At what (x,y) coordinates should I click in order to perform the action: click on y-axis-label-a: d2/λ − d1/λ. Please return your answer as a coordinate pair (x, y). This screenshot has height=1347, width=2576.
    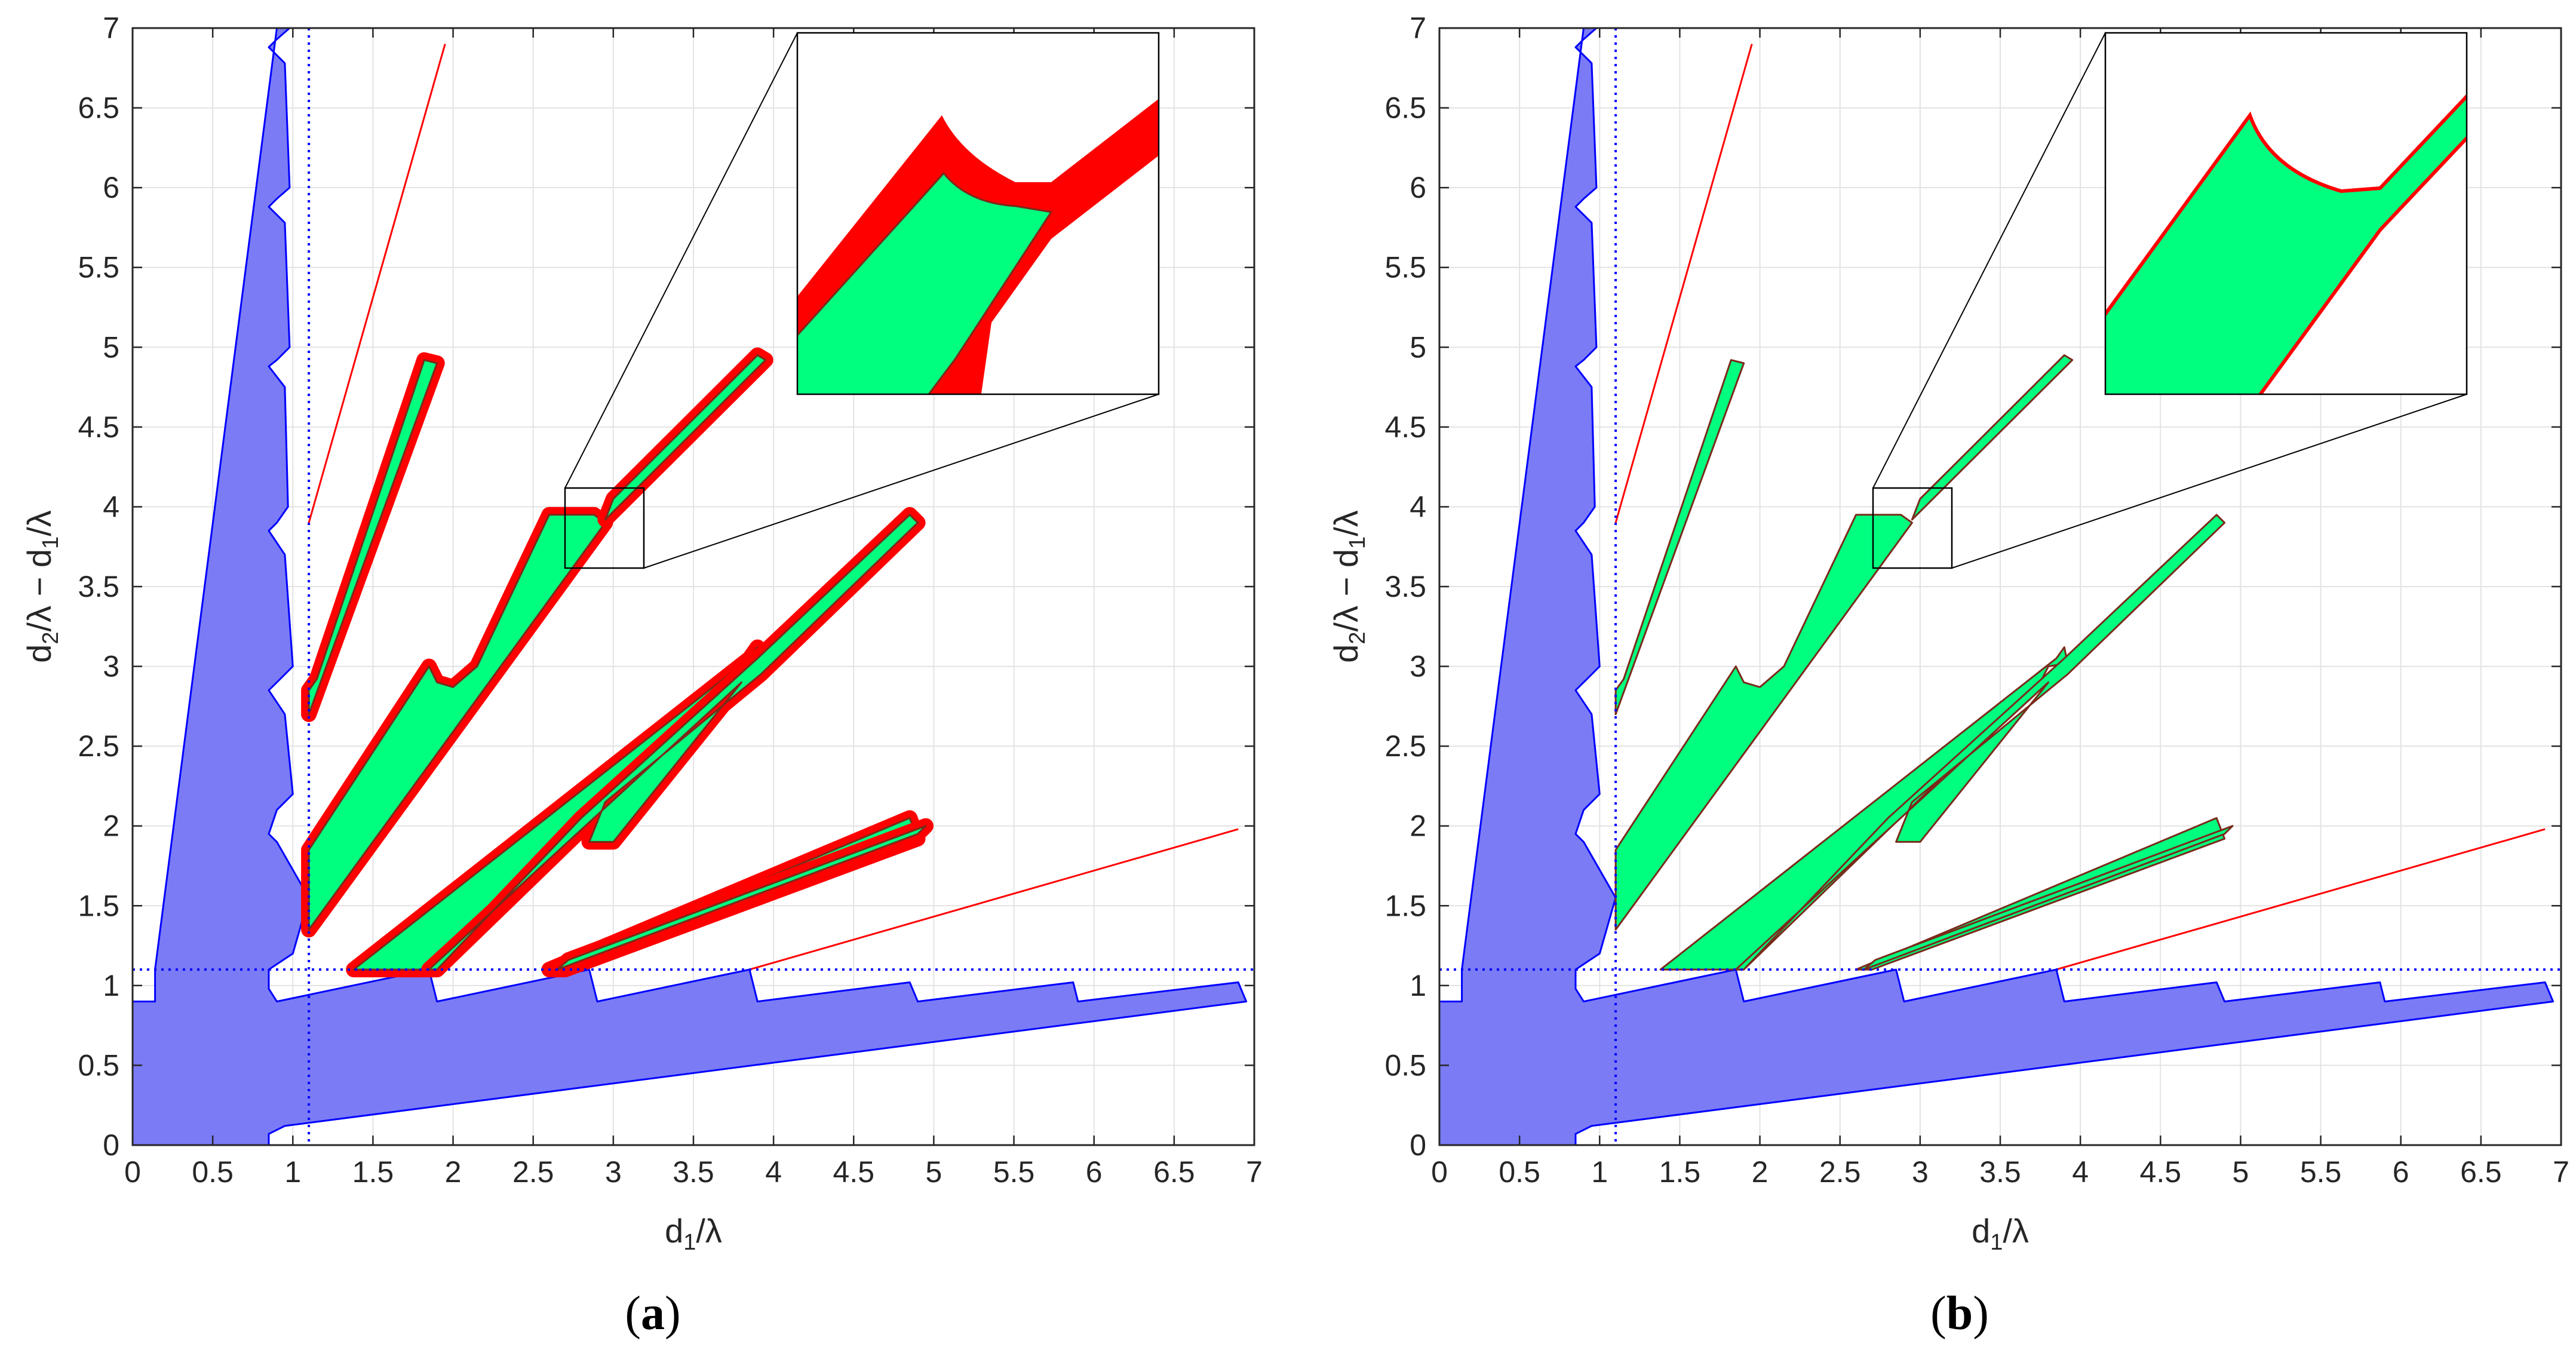
    Looking at the image, I should click on (41, 586).